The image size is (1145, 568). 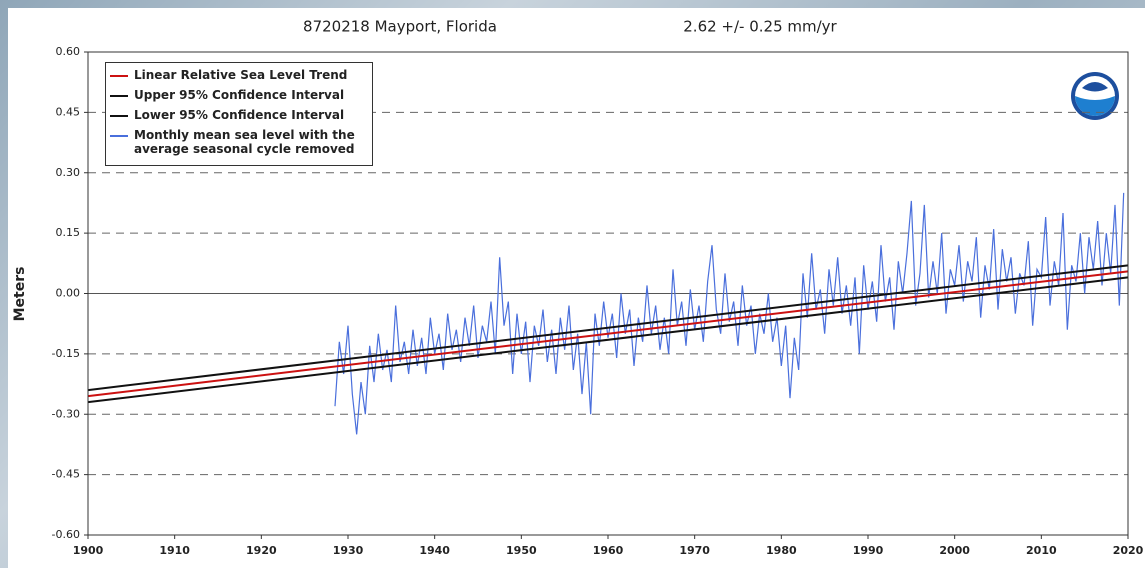 I want to click on y-tick-label: -0.60, so click(x=66, y=534).